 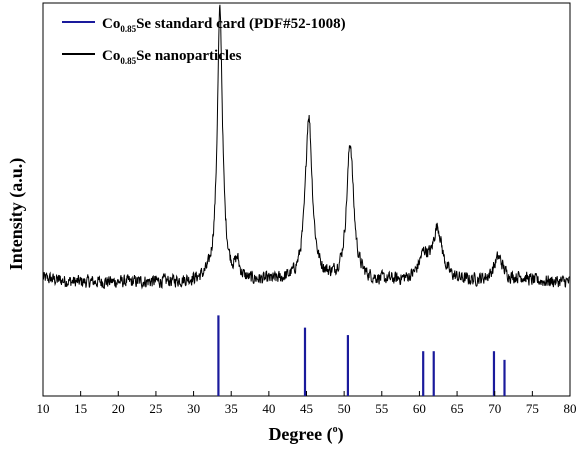 What do you see at coordinates (494, 408) in the screenshot?
I see `x-tick-label: 70` at bounding box center [494, 408].